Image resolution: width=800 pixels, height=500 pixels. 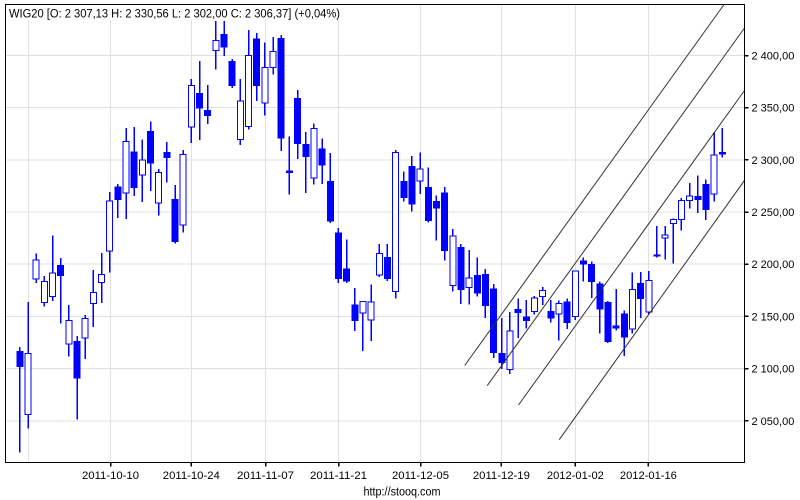 What do you see at coordinates (773, 370) in the screenshot?
I see `svg-text: 2 100,00` at bounding box center [773, 370].